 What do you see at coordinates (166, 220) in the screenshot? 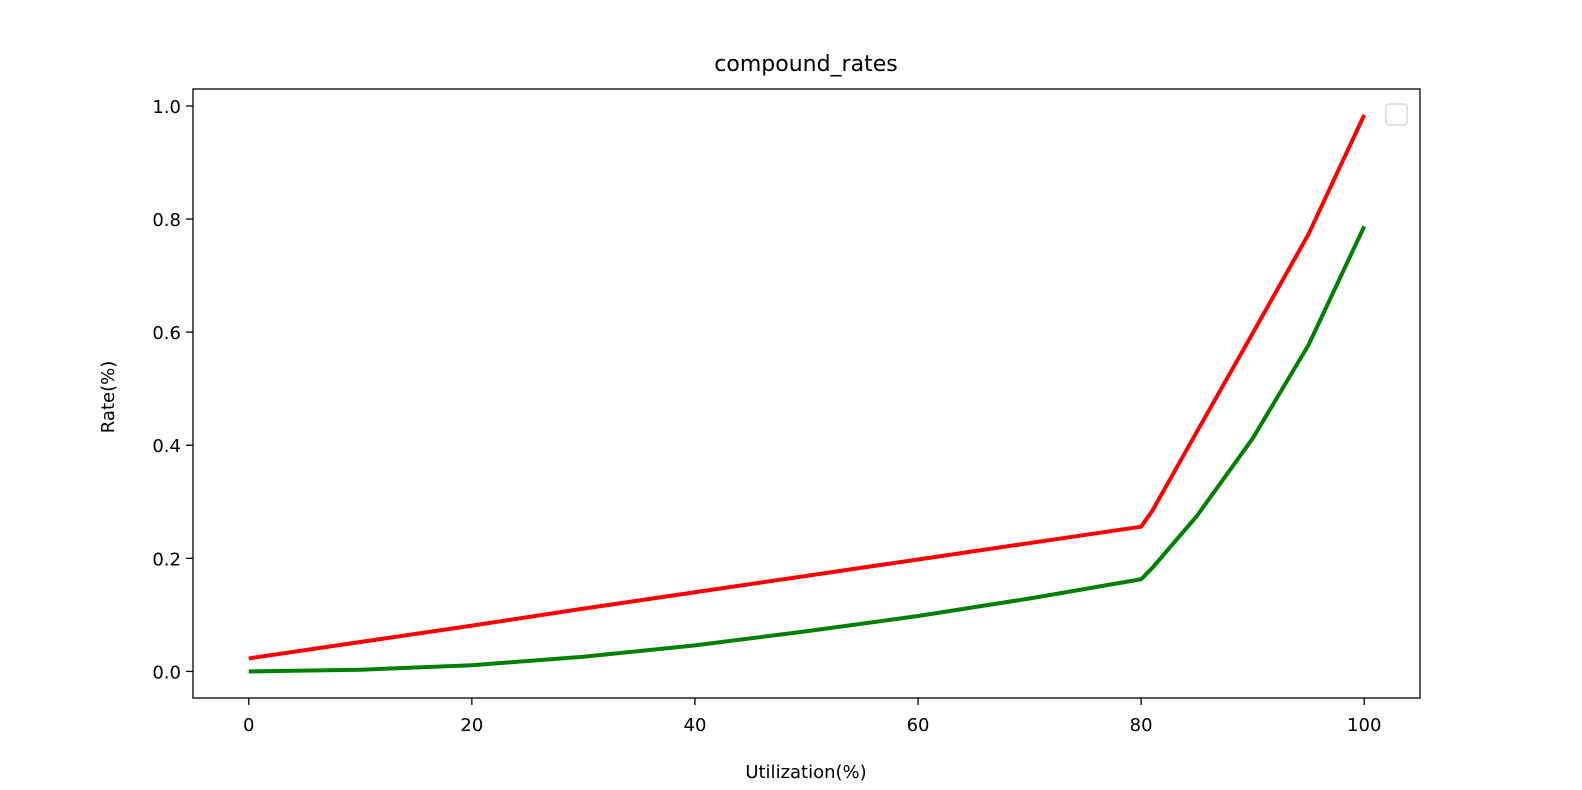
I see `y-tick-label: 0.8` at bounding box center [166, 220].